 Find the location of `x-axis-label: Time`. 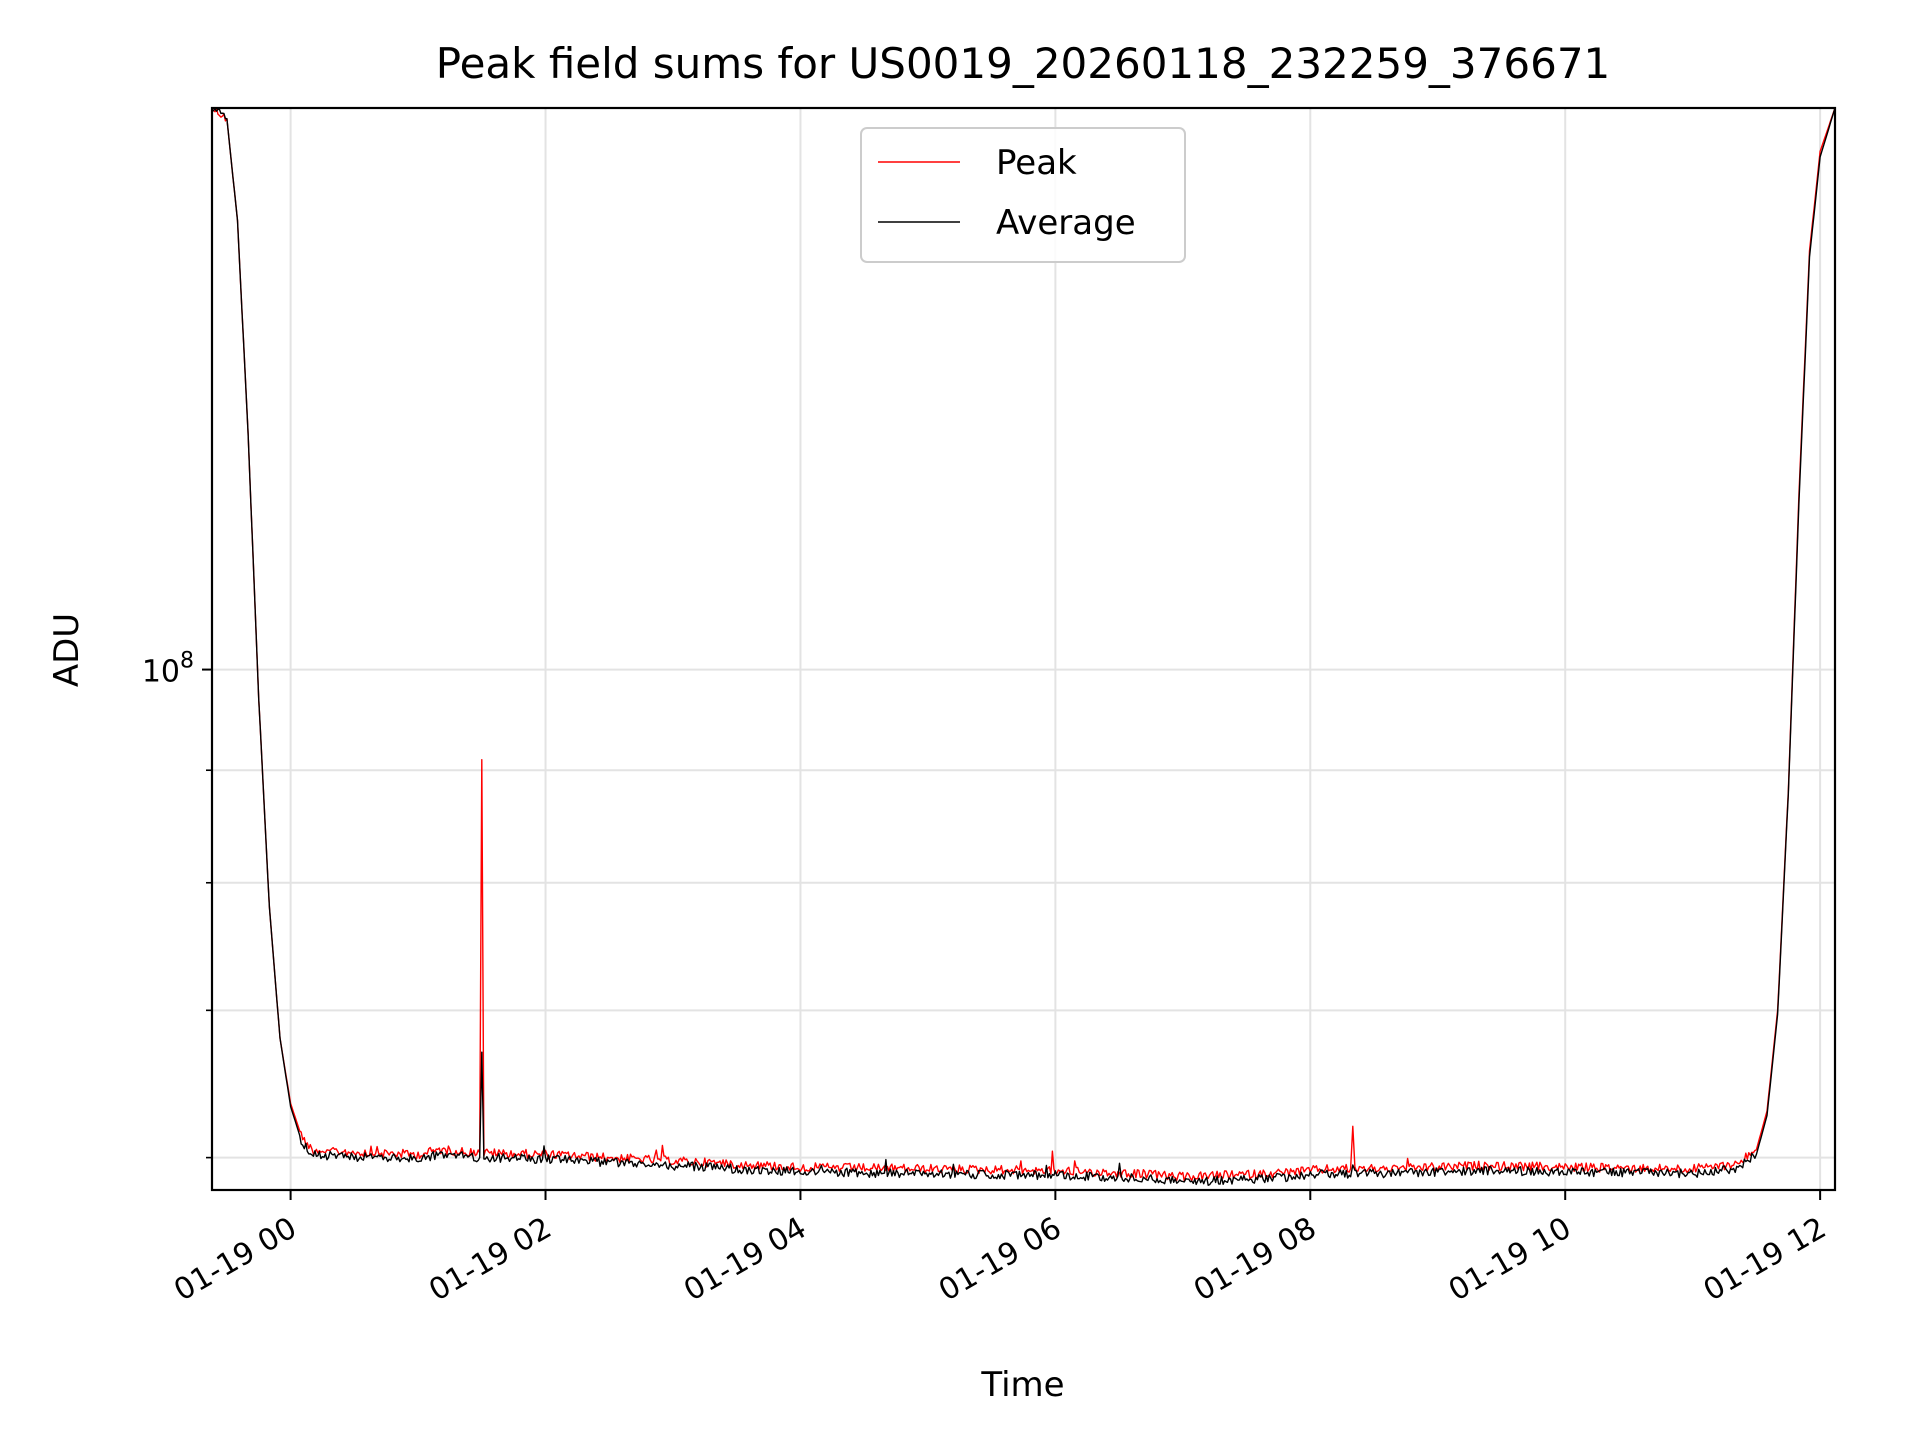

x-axis-label: Time is located at coordinates (1022, 1385).